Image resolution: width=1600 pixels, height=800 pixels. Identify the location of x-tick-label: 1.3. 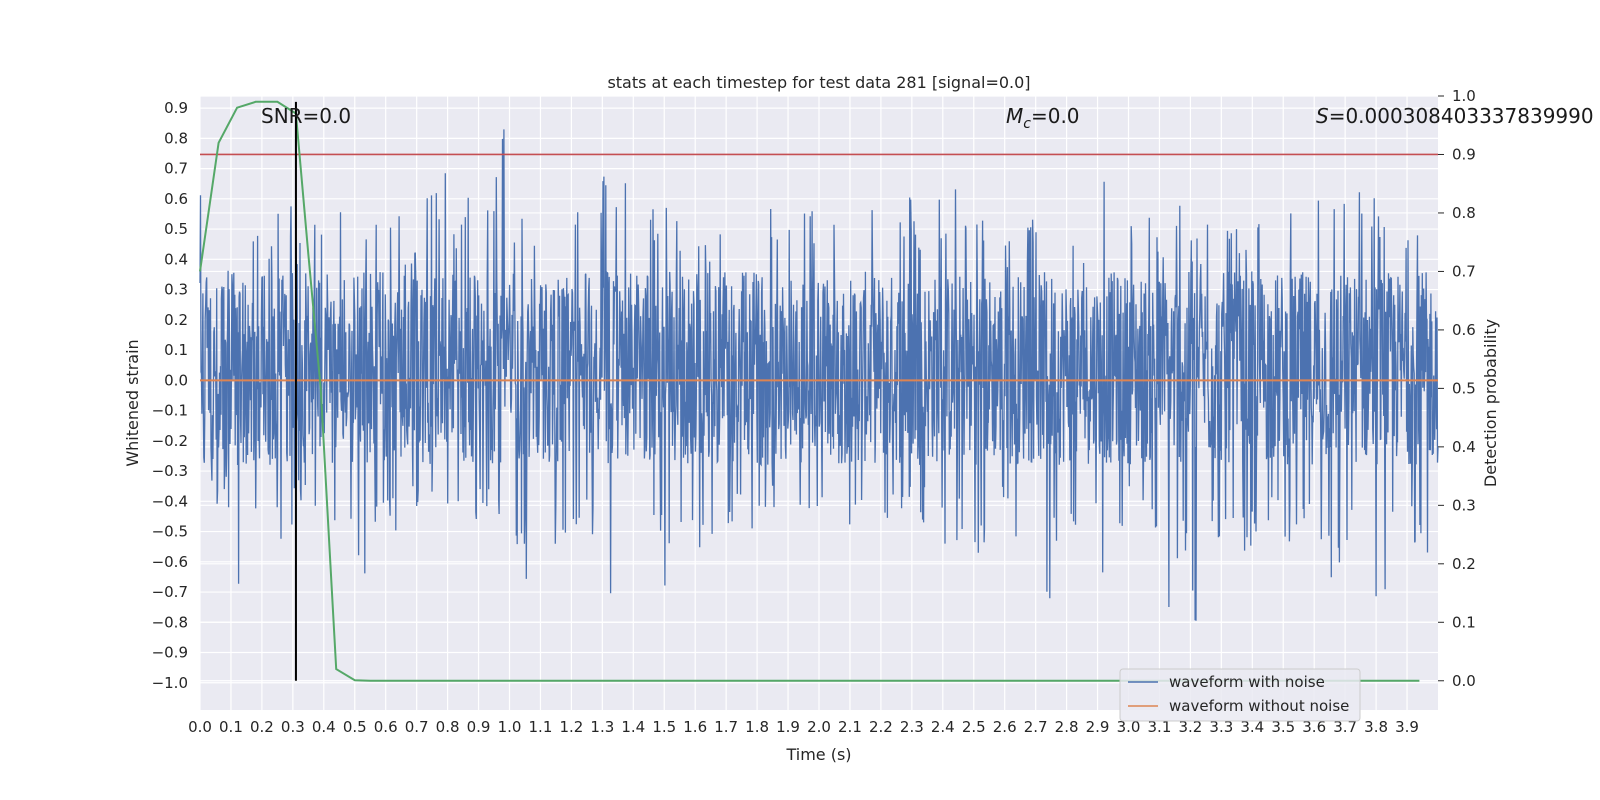
(602, 727).